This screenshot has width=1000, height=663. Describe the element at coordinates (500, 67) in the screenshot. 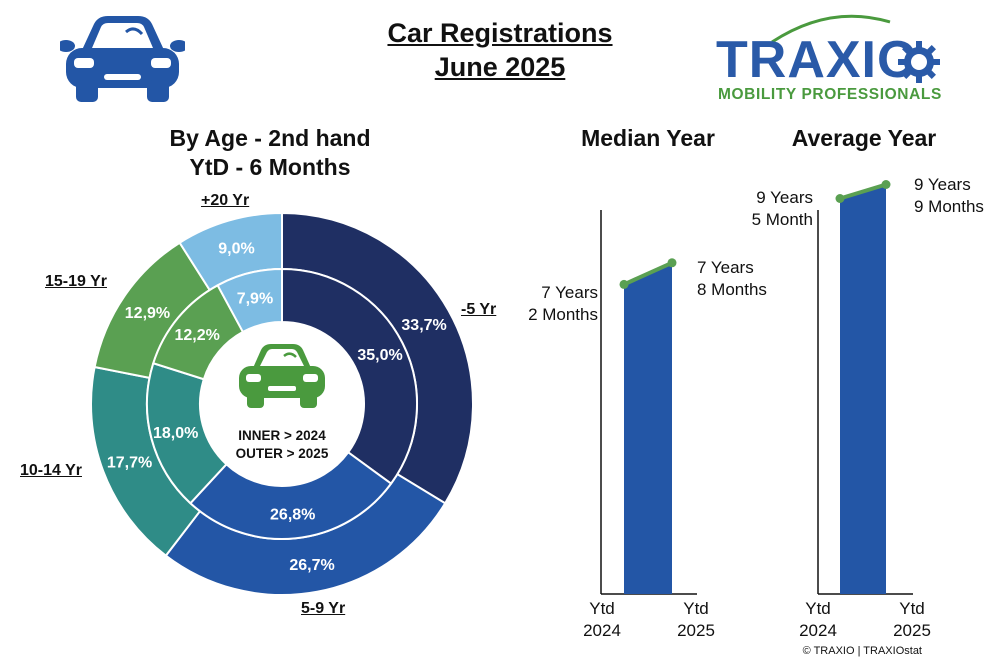

I see `title-line-2: June 2025` at that location.